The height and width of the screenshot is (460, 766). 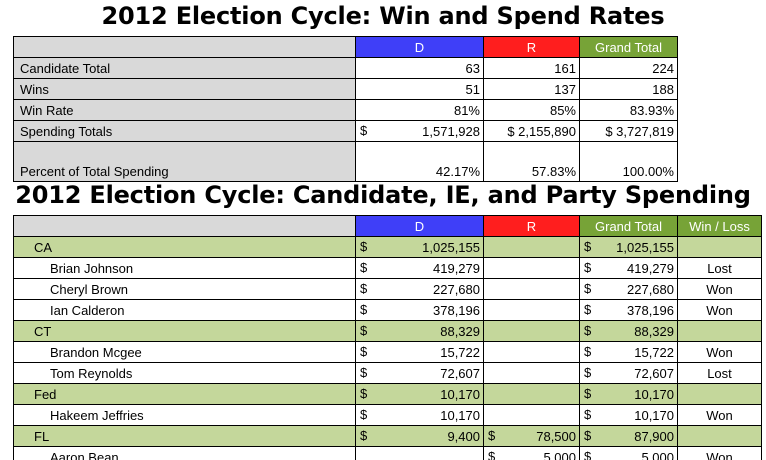 What do you see at coordinates (460, 331) in the screenshot?
I see `amount: 88,329` at bounding box center [460, 331].